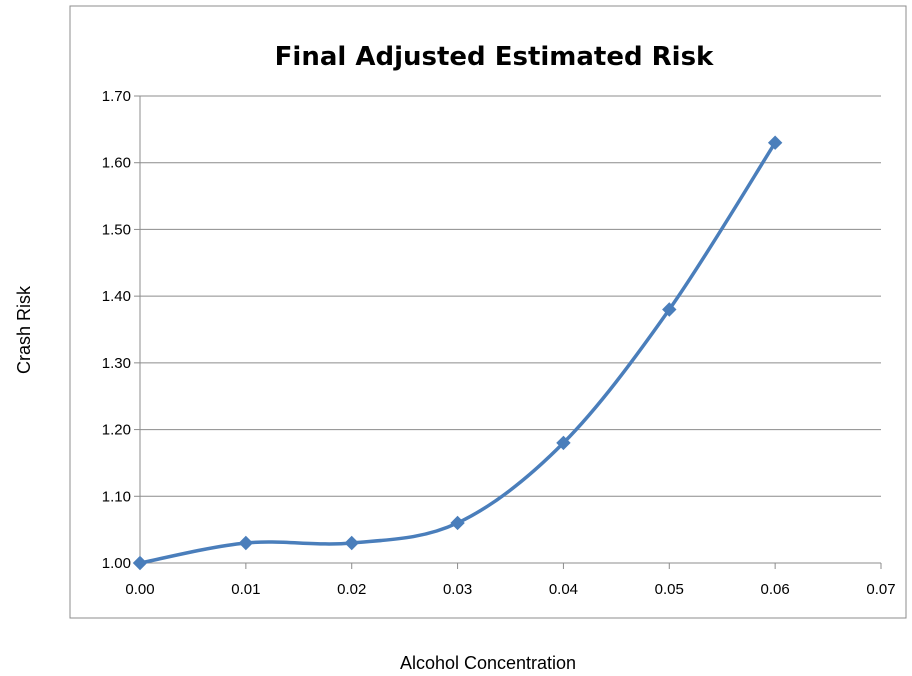 This screenshot has width=912, height=676. I want to click on x-tick-label: 0.06, so click(775, 589).